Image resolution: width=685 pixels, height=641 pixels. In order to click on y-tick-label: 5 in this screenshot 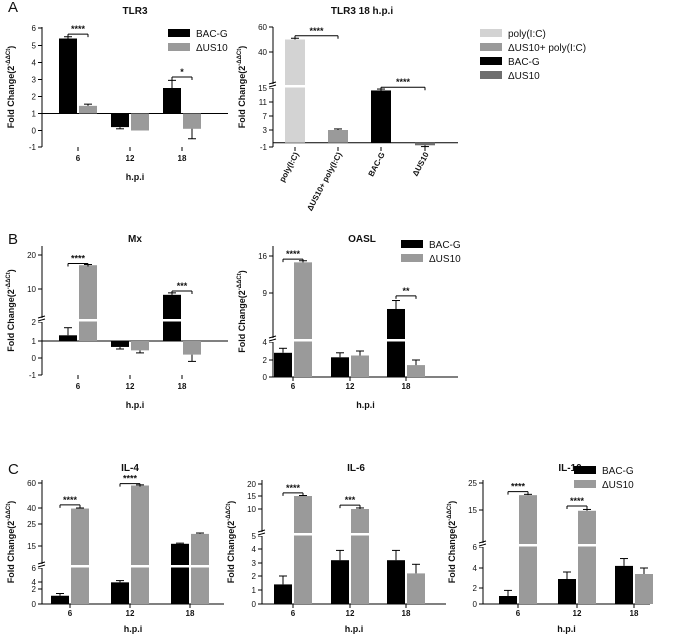, I will do `click(254, 536)`.